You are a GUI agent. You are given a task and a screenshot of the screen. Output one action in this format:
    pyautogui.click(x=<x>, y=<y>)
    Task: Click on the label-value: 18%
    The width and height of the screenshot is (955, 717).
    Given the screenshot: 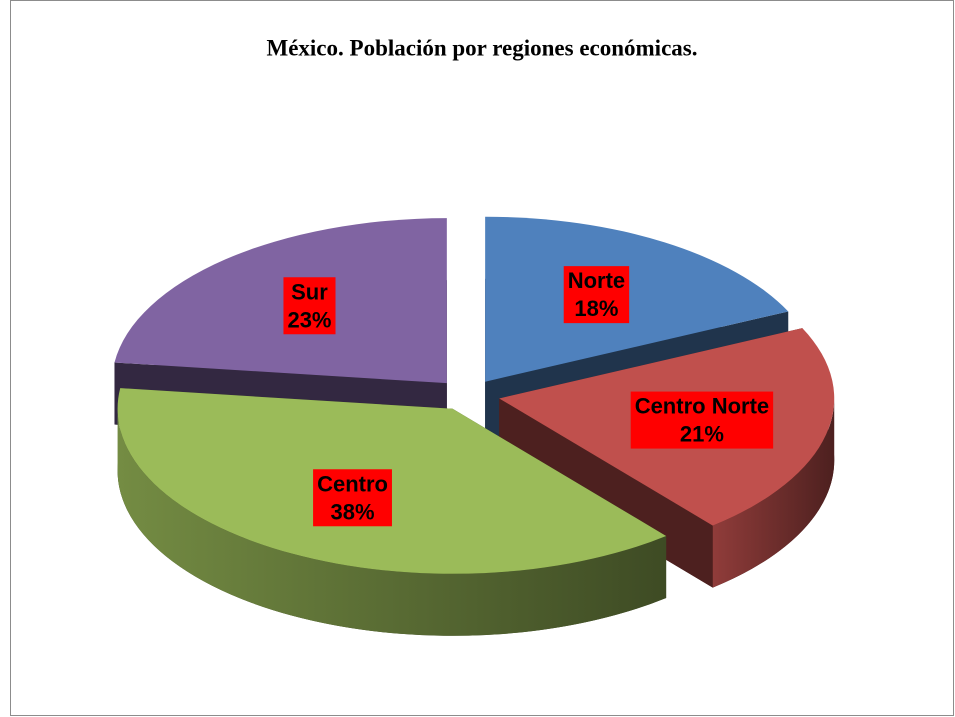 What is the action you would take?
    pyautogui.click(x=596, y=308)
    